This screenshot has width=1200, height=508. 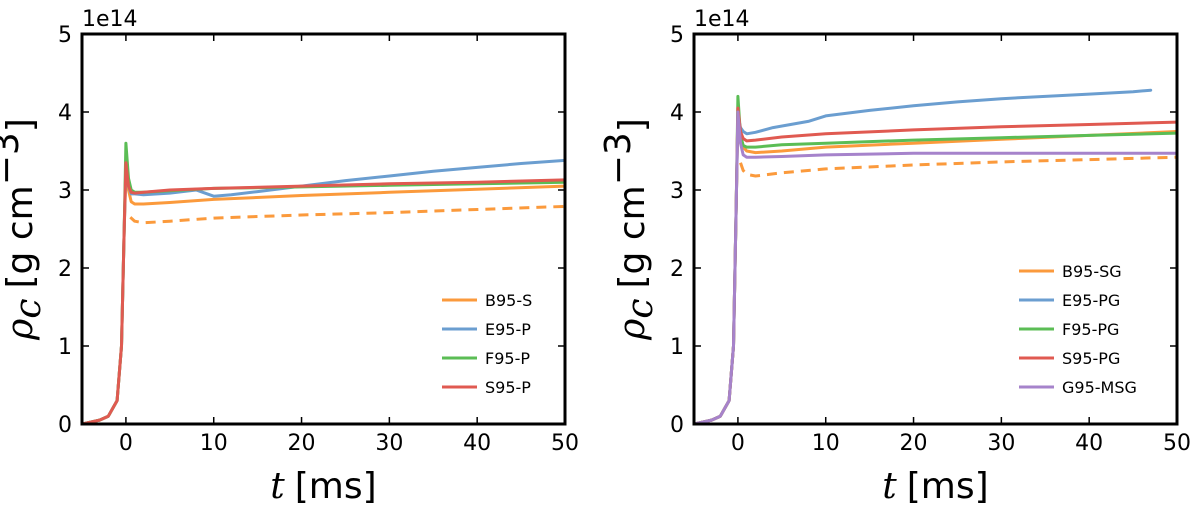 I want to click on legend: B95-SG E95-PG F95-PG S95-PG G95-MSG, so click(x=1078, y=329).